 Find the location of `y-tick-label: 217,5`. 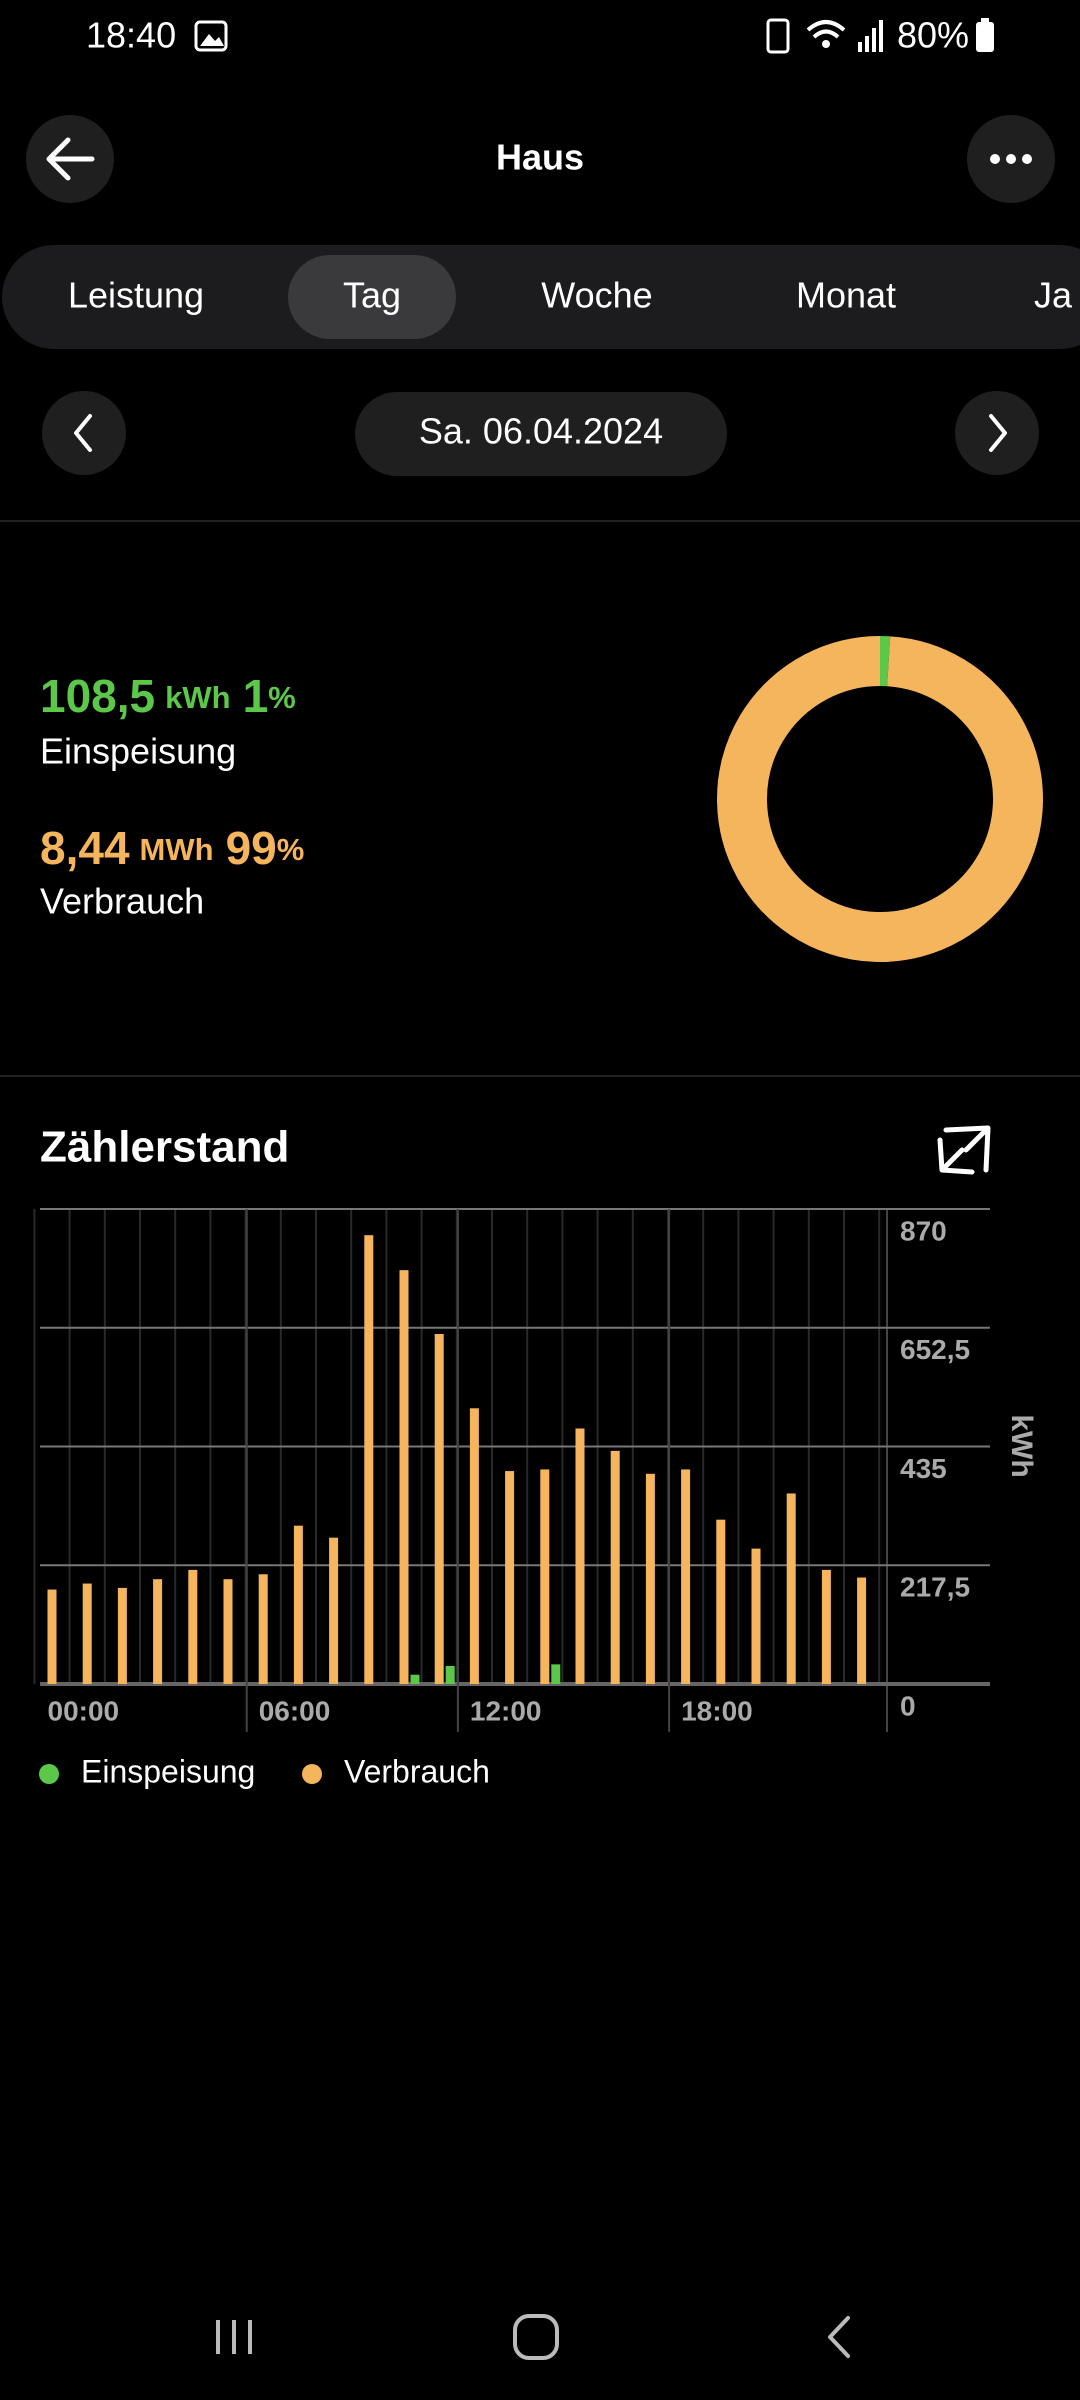

y-tick-label: 217,5 is located at coordinates (935, 1587).